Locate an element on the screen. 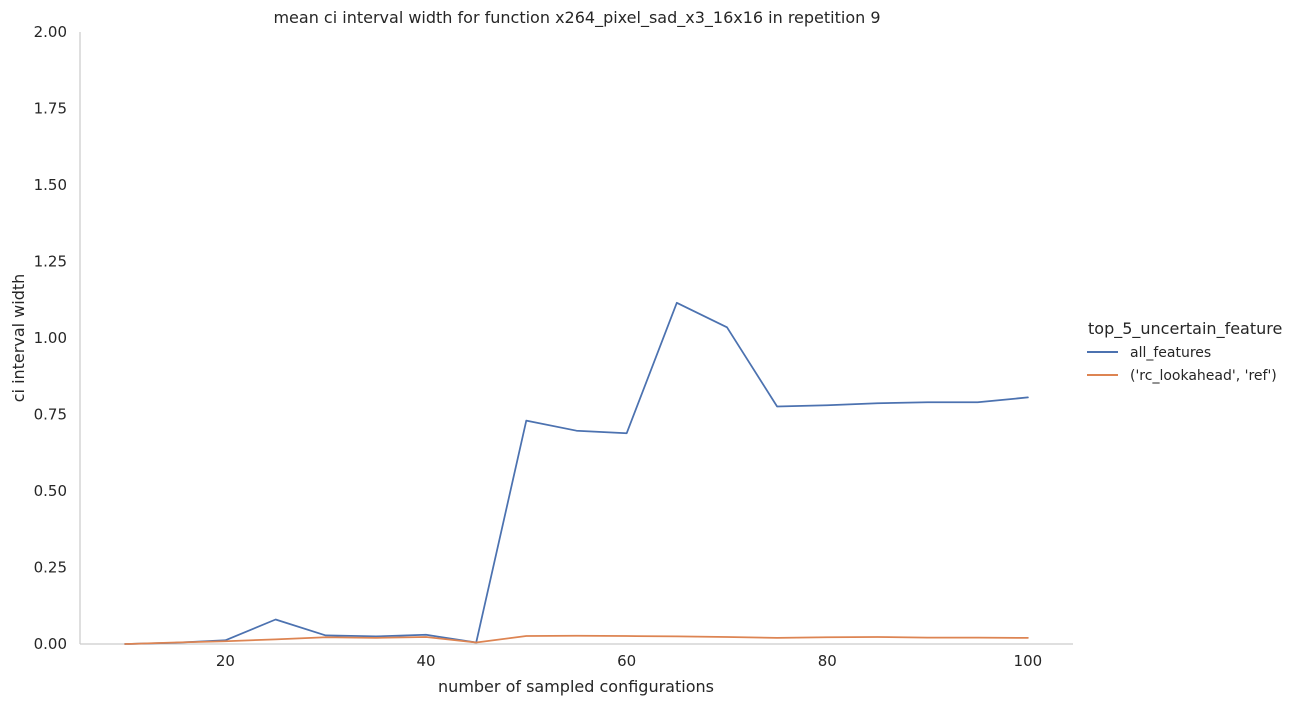  x-tick-label: 100 is located at coordinates (1028, 661).